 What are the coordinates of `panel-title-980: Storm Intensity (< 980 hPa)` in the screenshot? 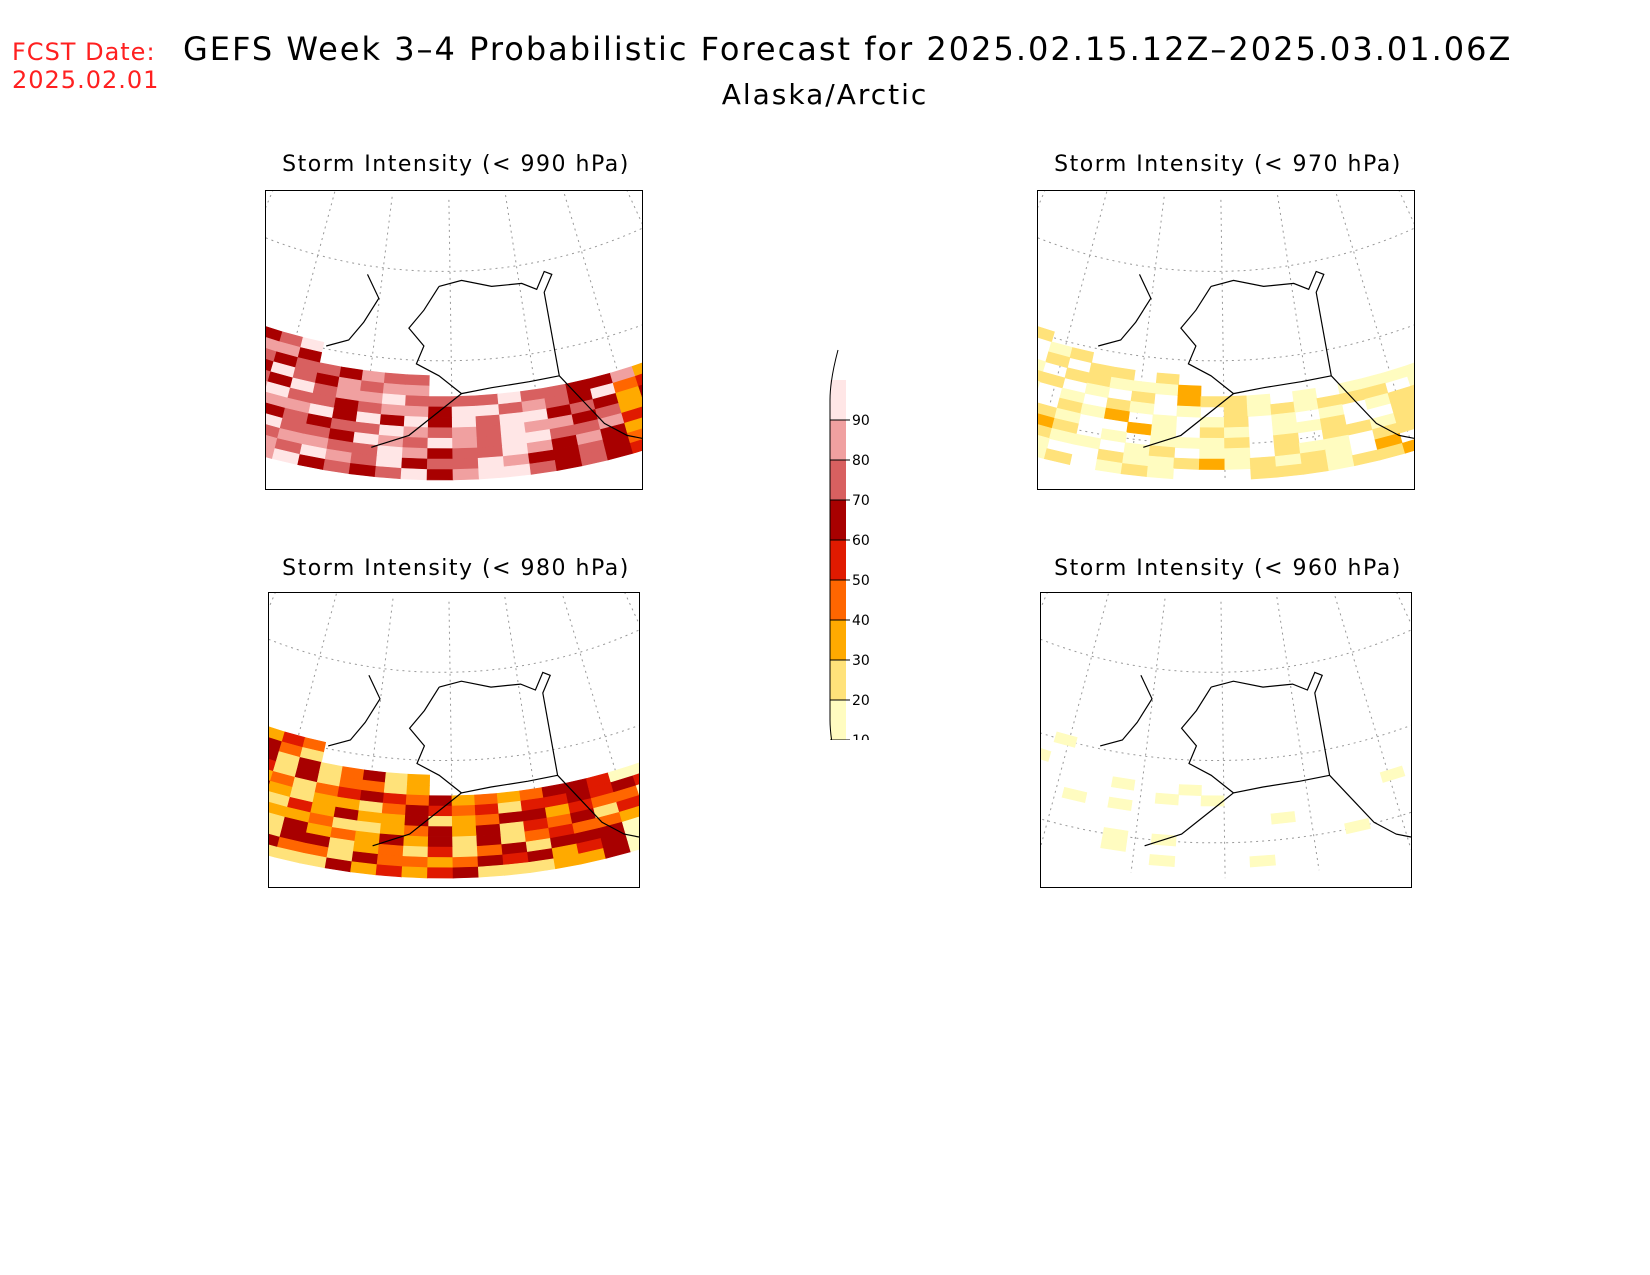 It's located at (456, 568).